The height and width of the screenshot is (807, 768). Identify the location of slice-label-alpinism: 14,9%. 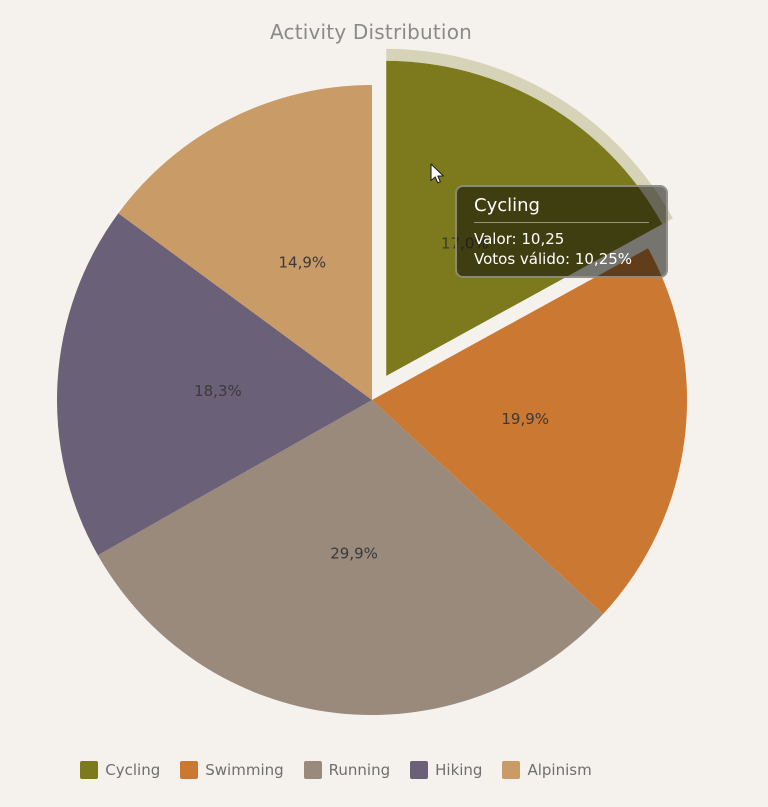
(303, 263).